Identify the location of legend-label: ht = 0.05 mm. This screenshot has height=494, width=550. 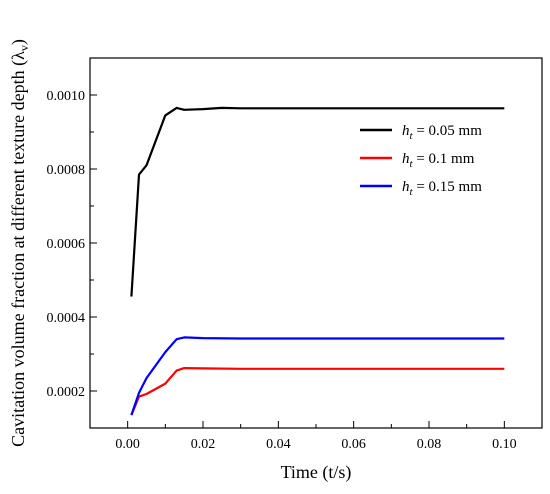
(442, 132).